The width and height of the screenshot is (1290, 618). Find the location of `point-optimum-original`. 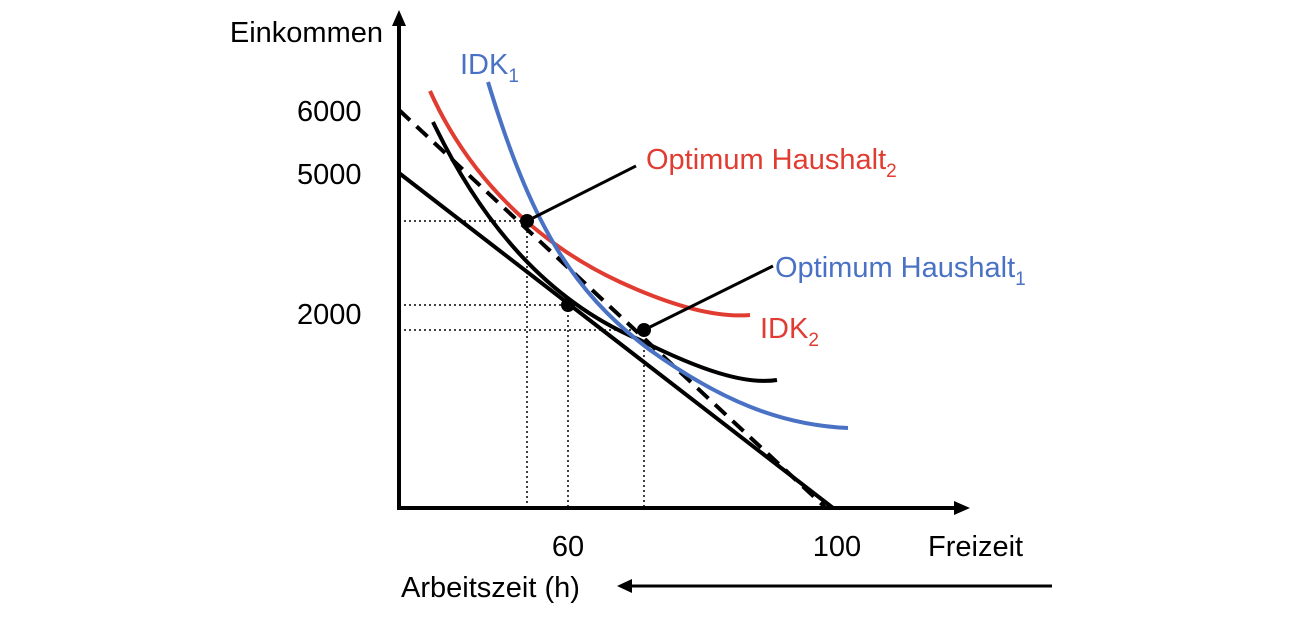

point-optimum-original is located at coordinates (568, 305).